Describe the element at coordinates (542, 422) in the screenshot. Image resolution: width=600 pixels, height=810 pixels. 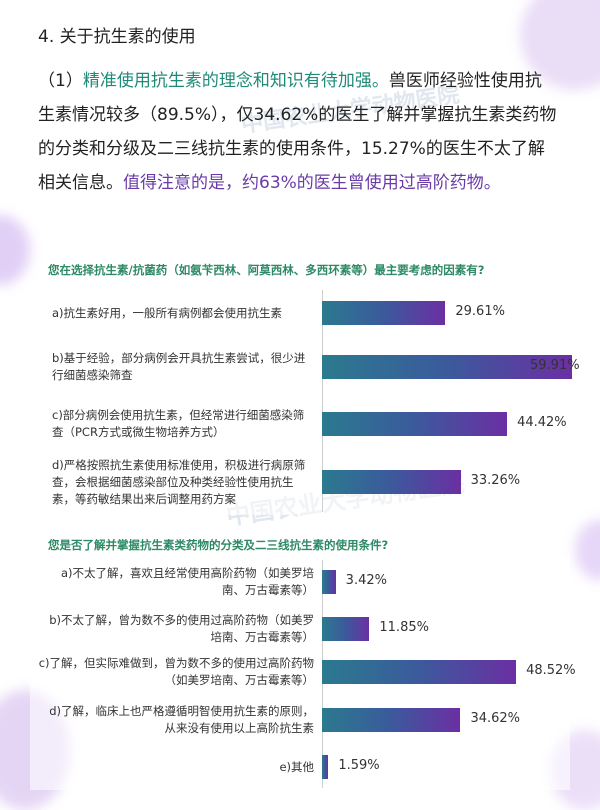
I see `value-label: 44.42%` at that location.